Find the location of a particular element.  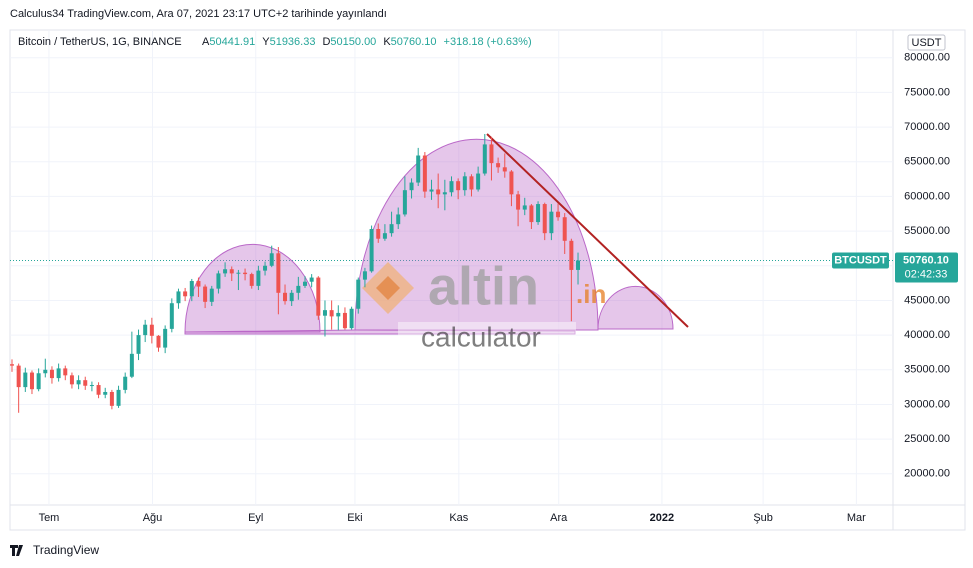

legend-key: Y is located at coordinates (266, 42).